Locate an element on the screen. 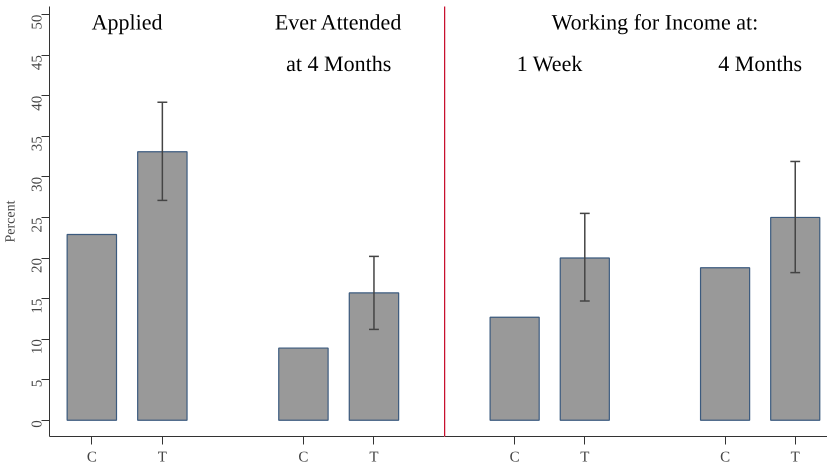 The width and height of the screenshot is (827, 470). annotation: Ever Attended at 4 Months is located at coordinates (338, 43).